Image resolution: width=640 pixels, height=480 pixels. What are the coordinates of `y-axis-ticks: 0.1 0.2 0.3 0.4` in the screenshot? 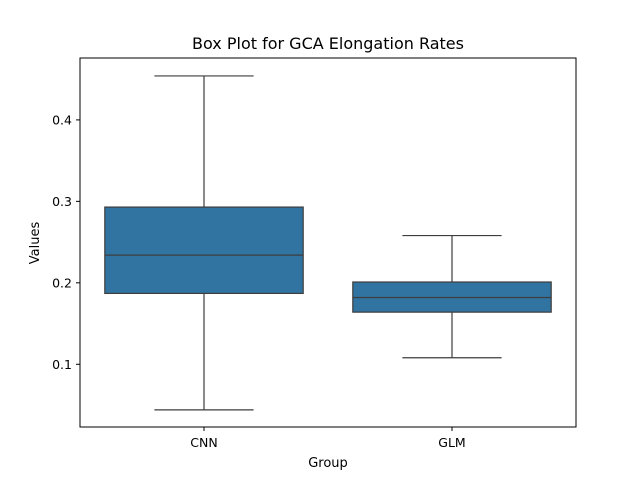 It's located at (66, 242).